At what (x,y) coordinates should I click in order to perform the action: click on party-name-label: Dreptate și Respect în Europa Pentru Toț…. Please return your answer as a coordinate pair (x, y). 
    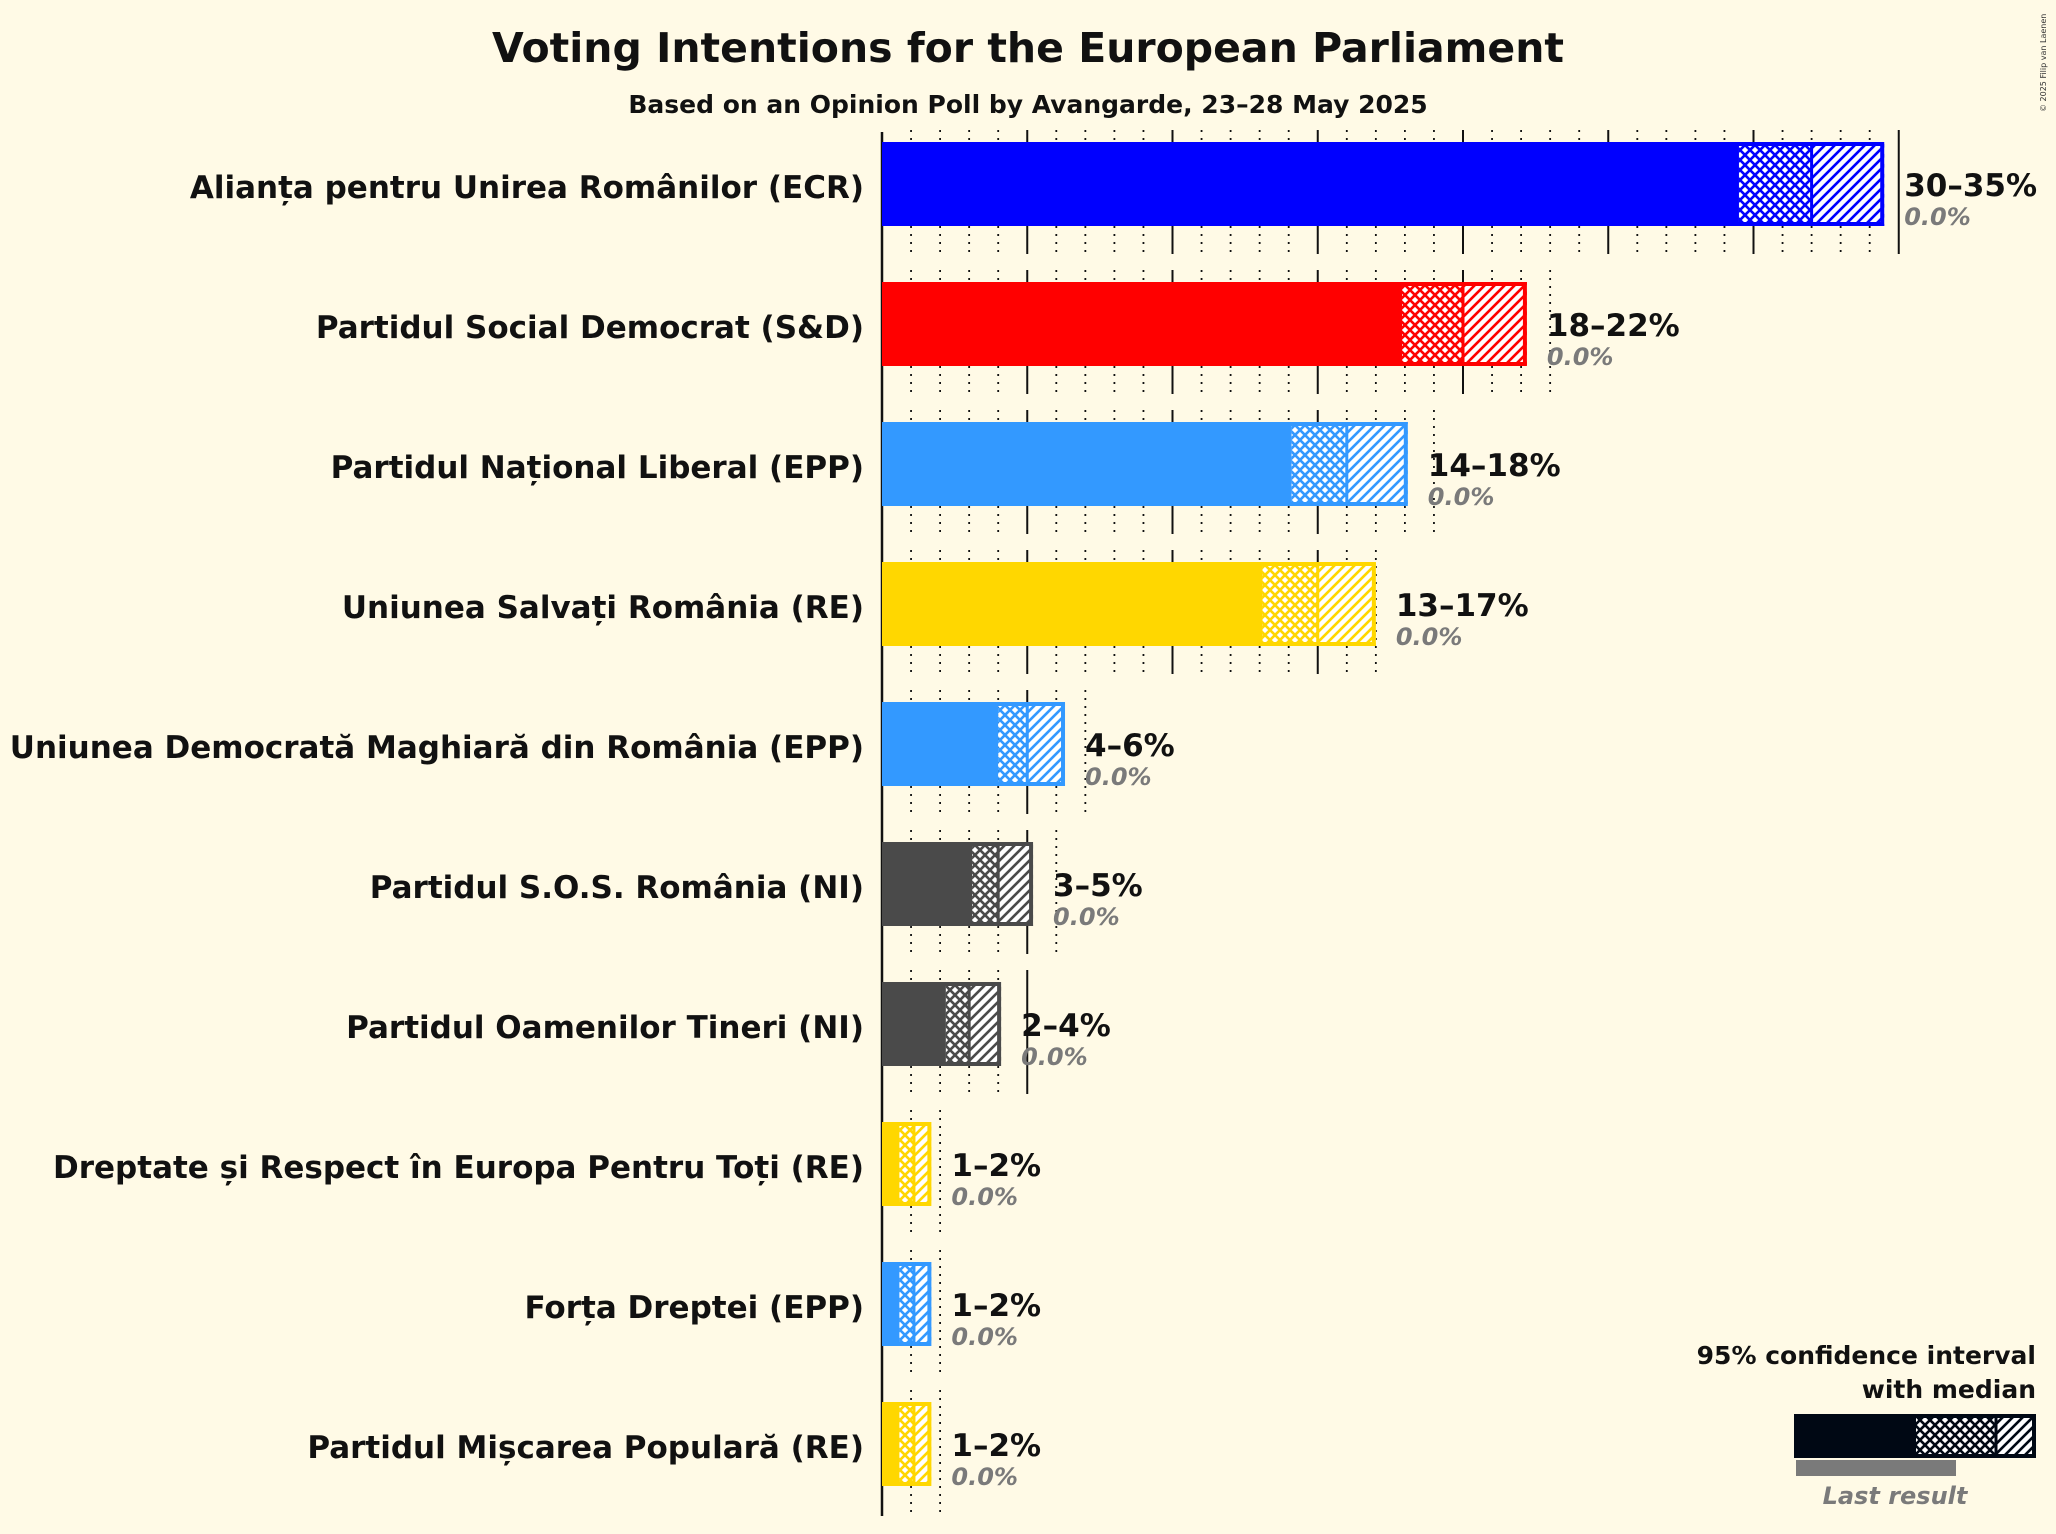
    Looking at the image, I should click on (458, 1168).